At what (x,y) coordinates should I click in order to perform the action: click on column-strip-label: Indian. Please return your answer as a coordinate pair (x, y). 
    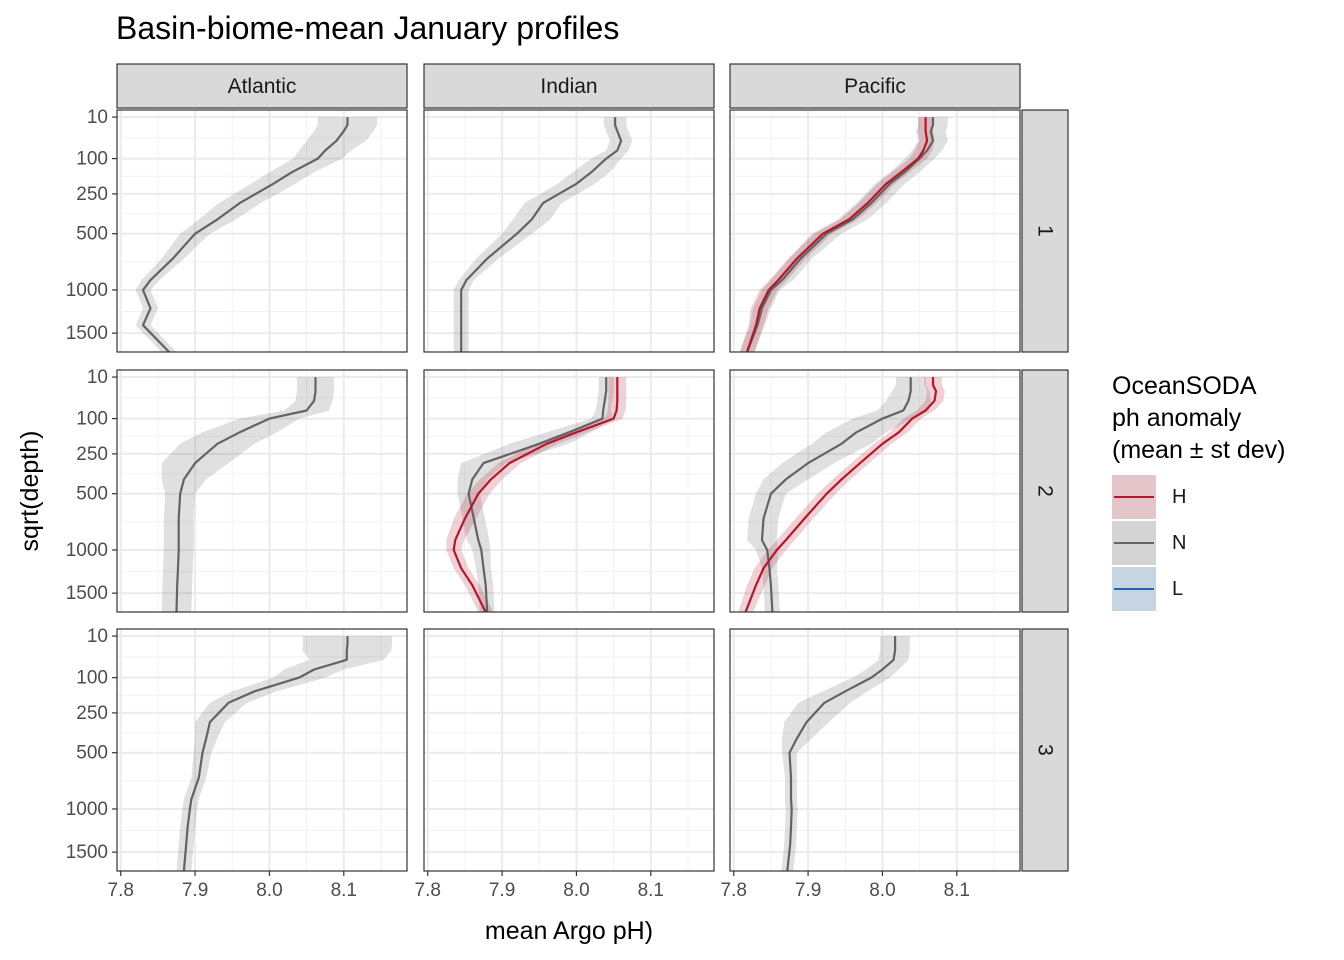
    Looking at the image, I should click on (568, 86).